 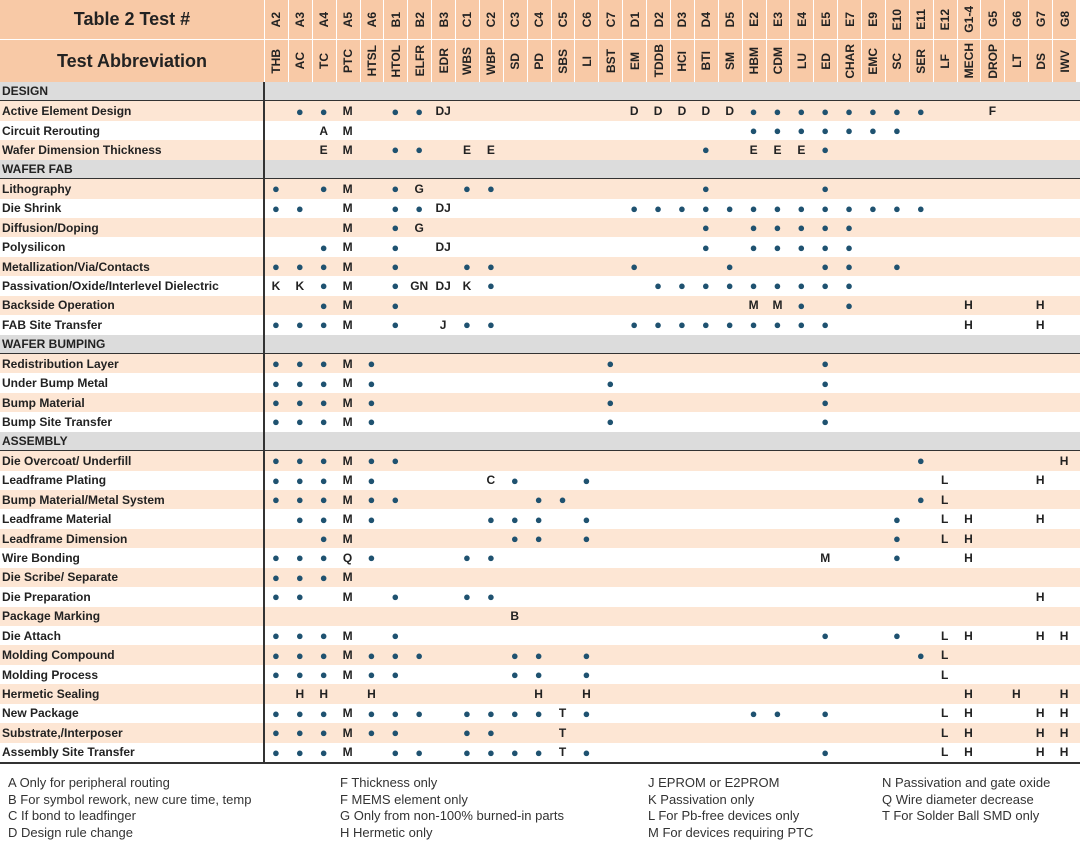 I want to click on test-abbreviation: LU, so click(x=801, y=61).